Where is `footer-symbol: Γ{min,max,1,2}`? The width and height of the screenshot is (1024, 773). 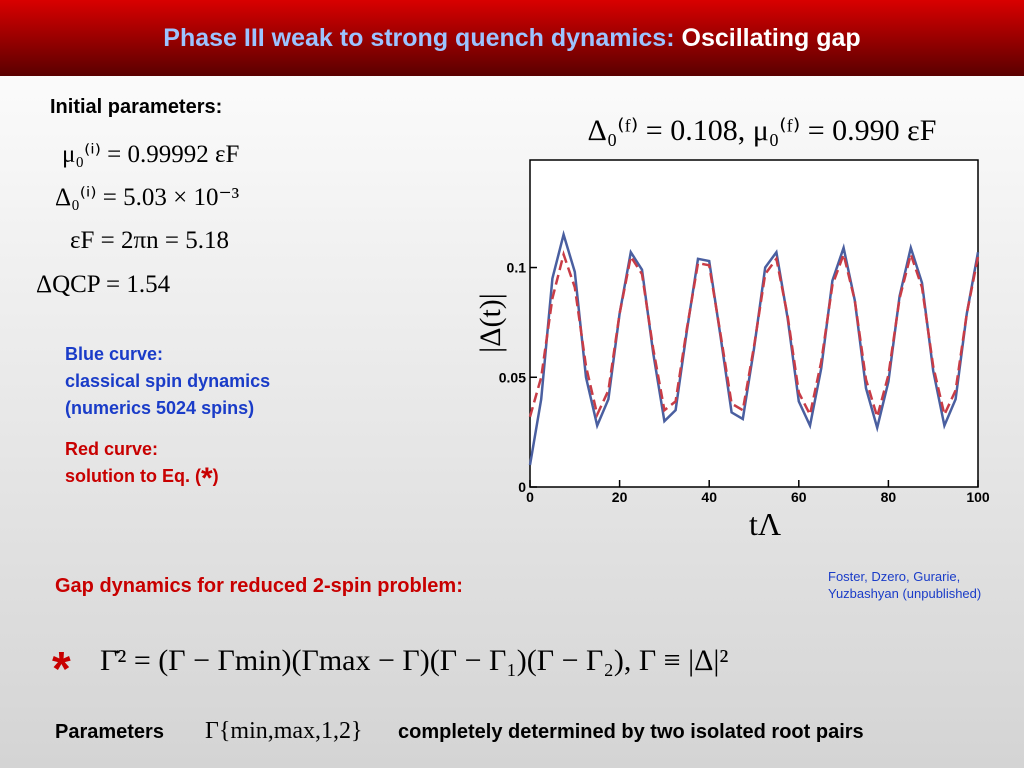
footer-symbol: Γ{min,max,1,2} is located at coordinates (284, 731).